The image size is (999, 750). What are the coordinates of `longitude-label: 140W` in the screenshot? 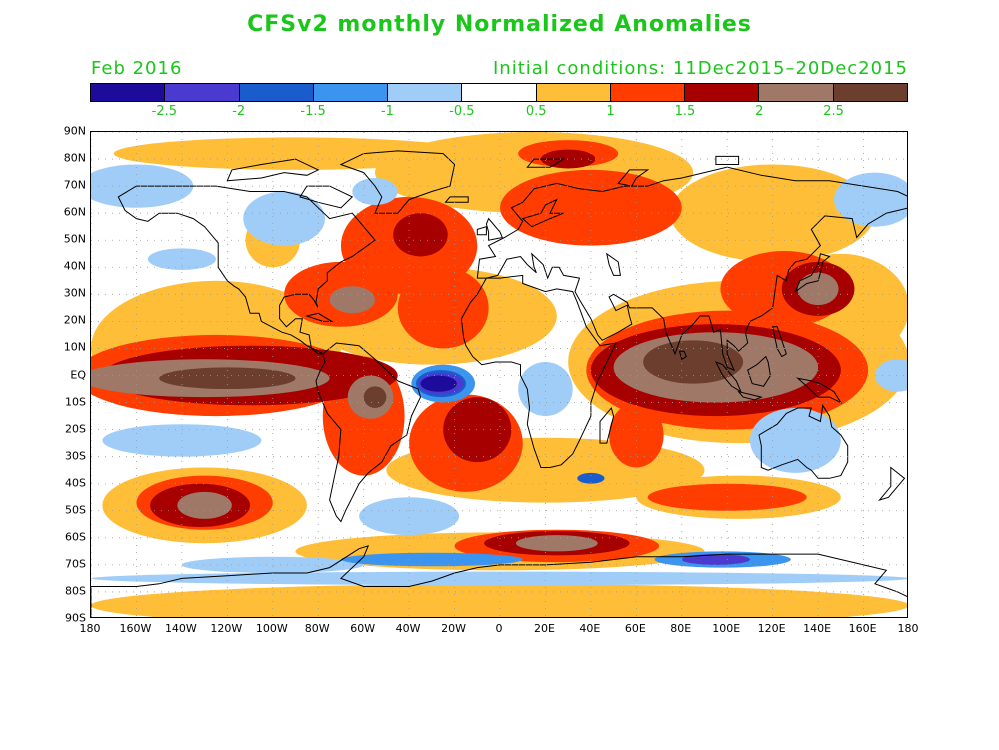 It's located at (180, 628).